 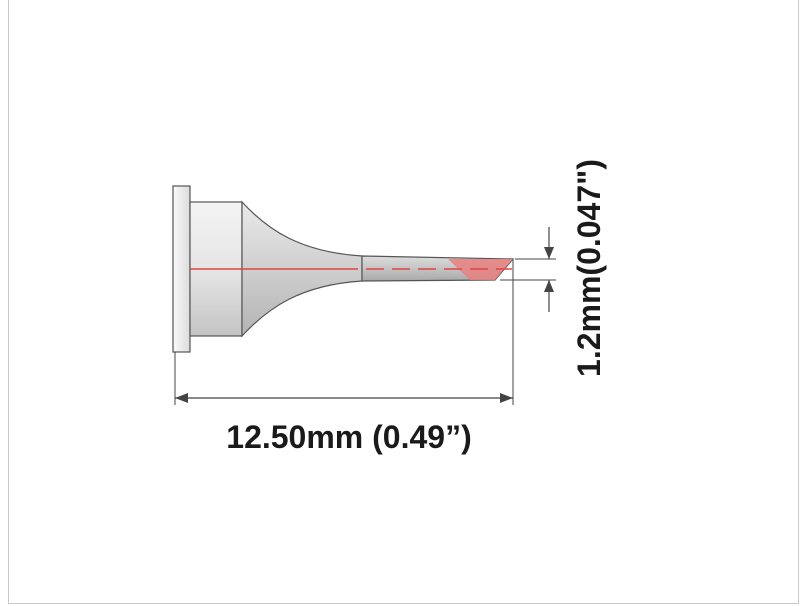 I want to click on width-arrow-top, so click(x=549, y=253).